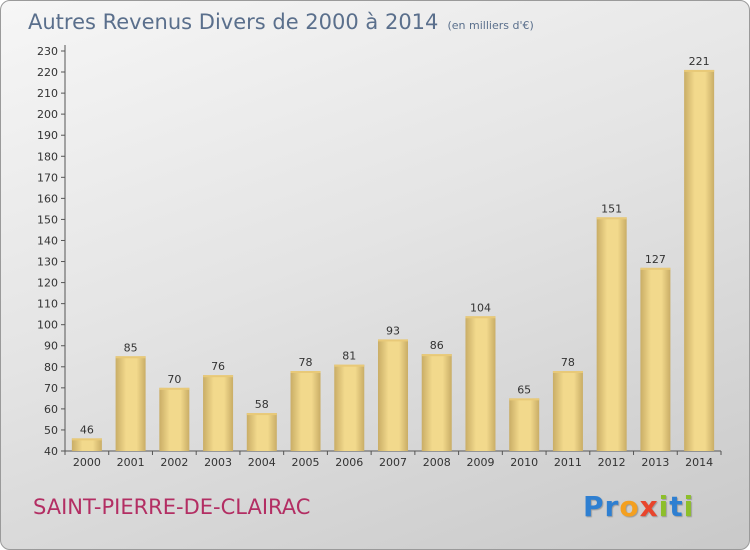  What do you see at coordinates (233, 22) in the screenshot?
I see `chart-title: Autres Revenus Divers de 2000 à 2014` at bounding box center [233, 22].